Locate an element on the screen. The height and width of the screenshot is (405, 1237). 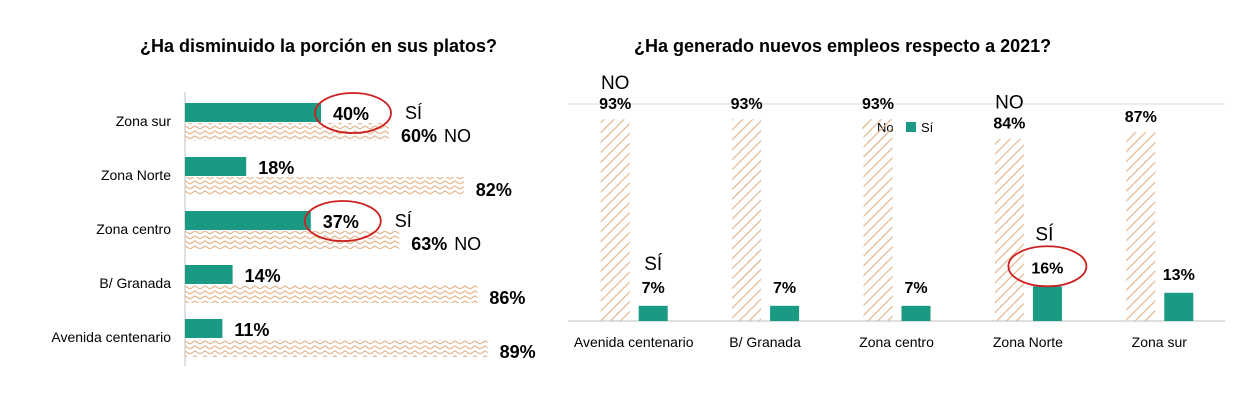
value-label-si: 14% is located at coordinates (263, 276).